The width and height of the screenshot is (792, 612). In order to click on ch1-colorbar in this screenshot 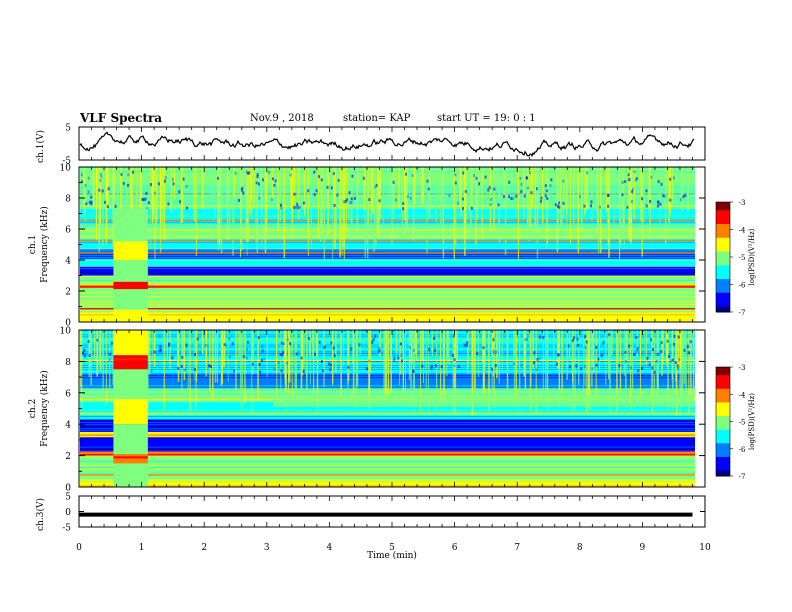, I will do `click(724, 257)`.